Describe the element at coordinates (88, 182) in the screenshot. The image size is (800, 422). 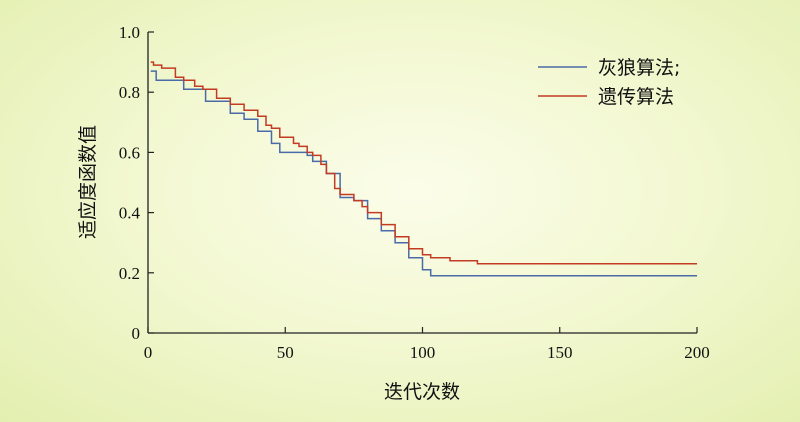
I see `y-axis-title: 适应度函数值` at that location.